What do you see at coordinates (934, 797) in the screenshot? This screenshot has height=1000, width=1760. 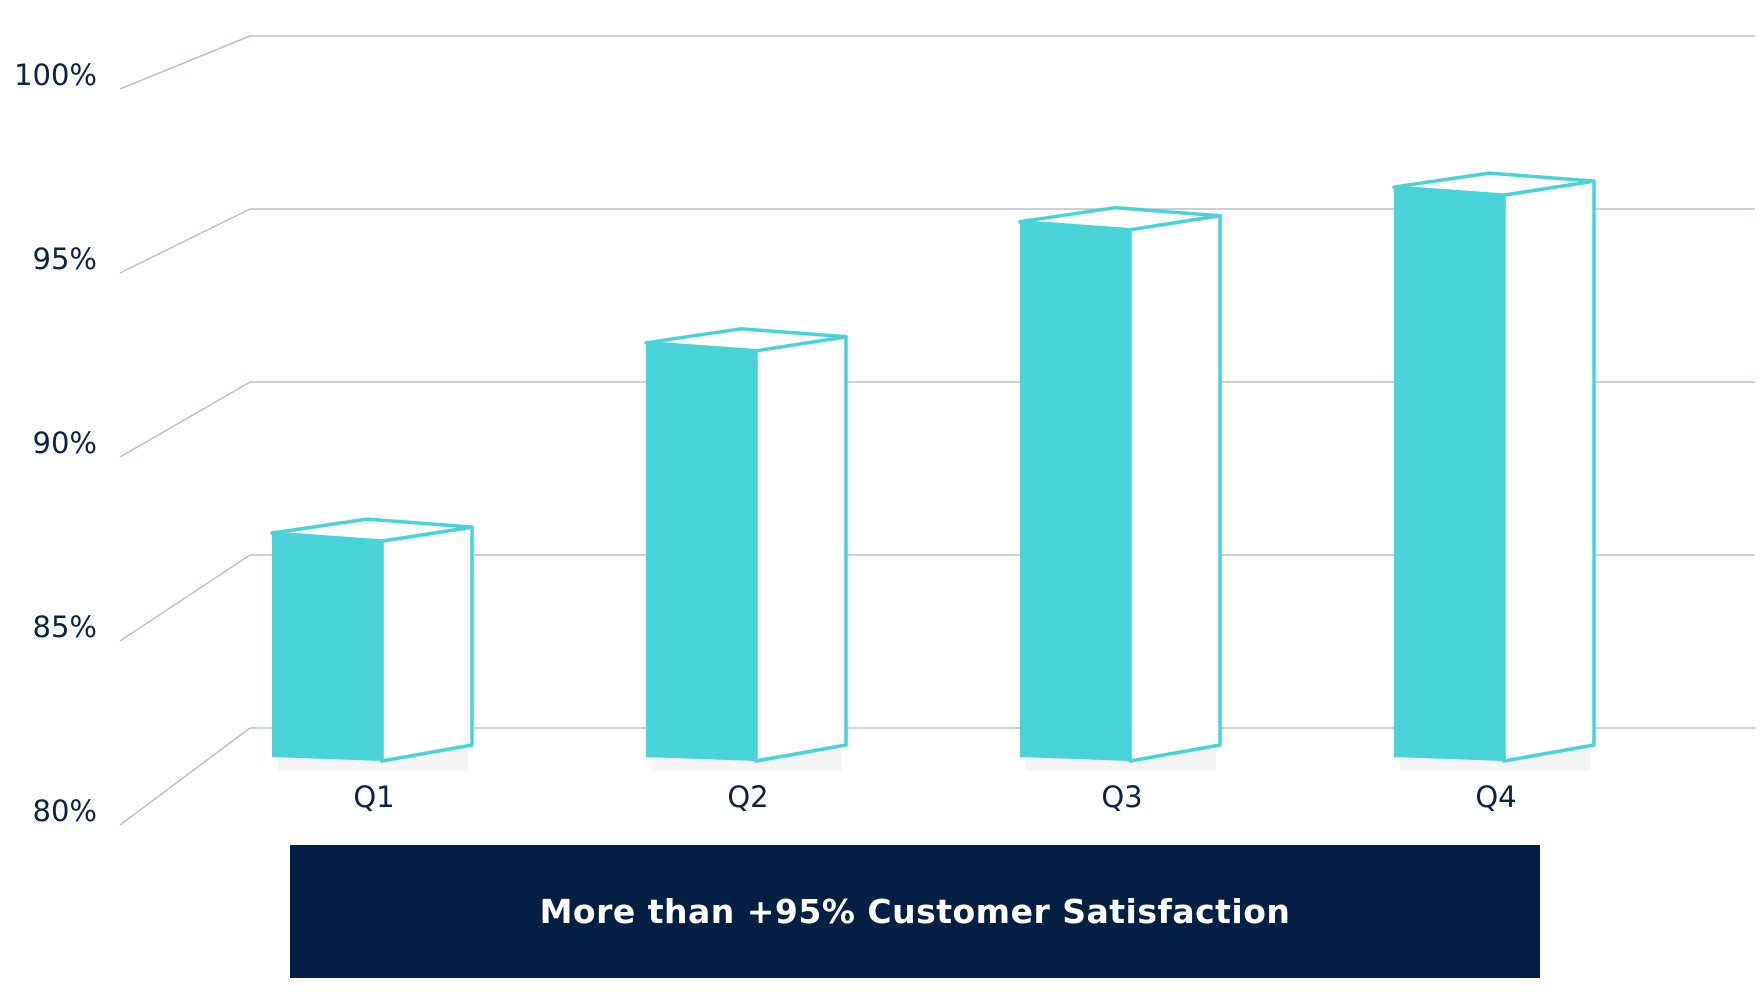 I see `x-axis-categories: Q1 Q2 Q3 Q4` at bounding box center [934, 797].